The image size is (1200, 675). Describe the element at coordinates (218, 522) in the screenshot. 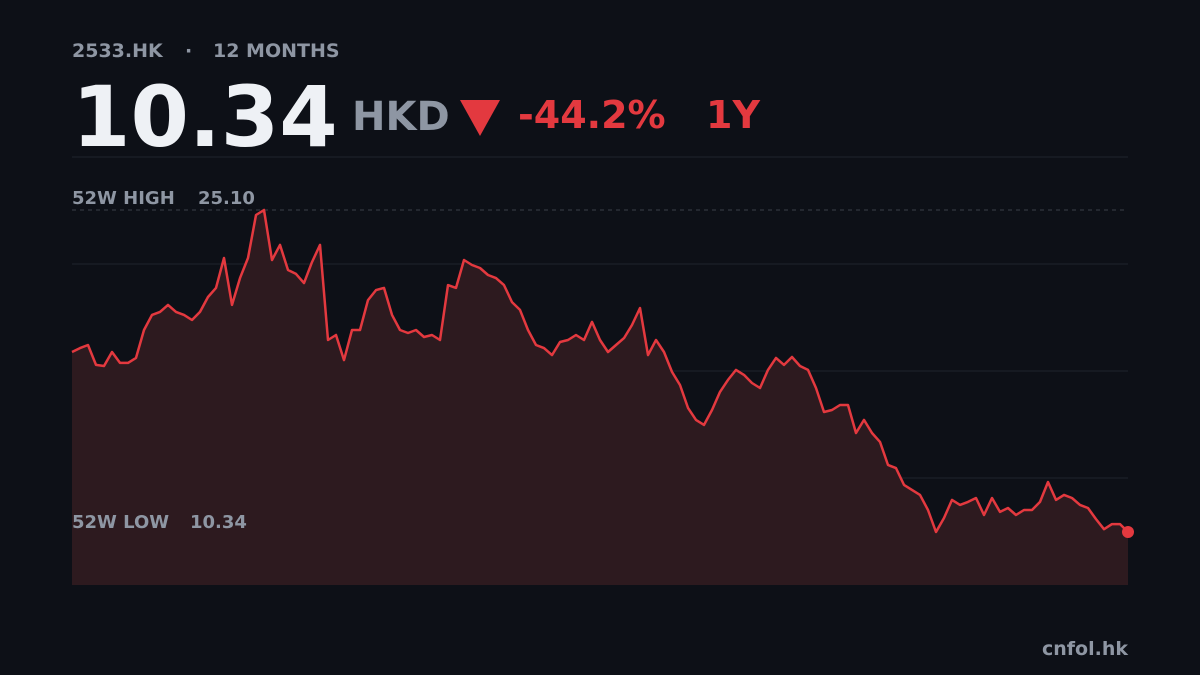

I see `low-value: 10.34` at that location.